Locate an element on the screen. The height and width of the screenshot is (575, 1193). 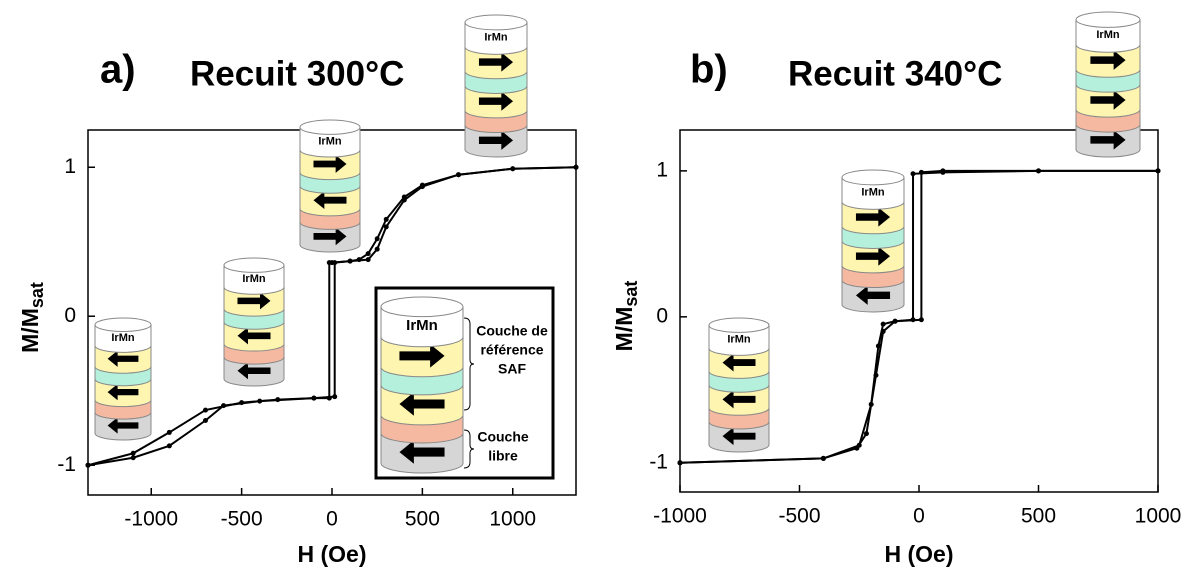
inset-free-label: libre is located at coordinates (503, 456).